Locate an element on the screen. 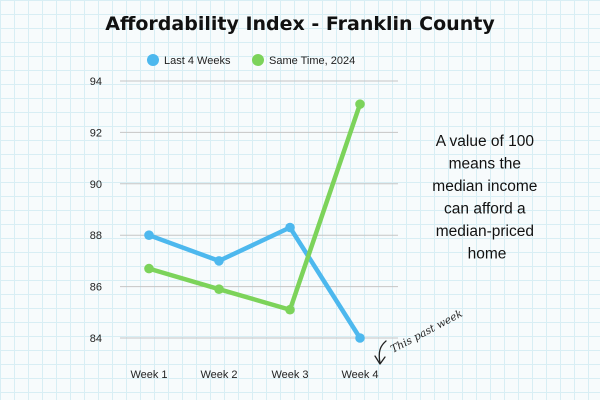  callout: This past week is located at coordinates (419, 336).